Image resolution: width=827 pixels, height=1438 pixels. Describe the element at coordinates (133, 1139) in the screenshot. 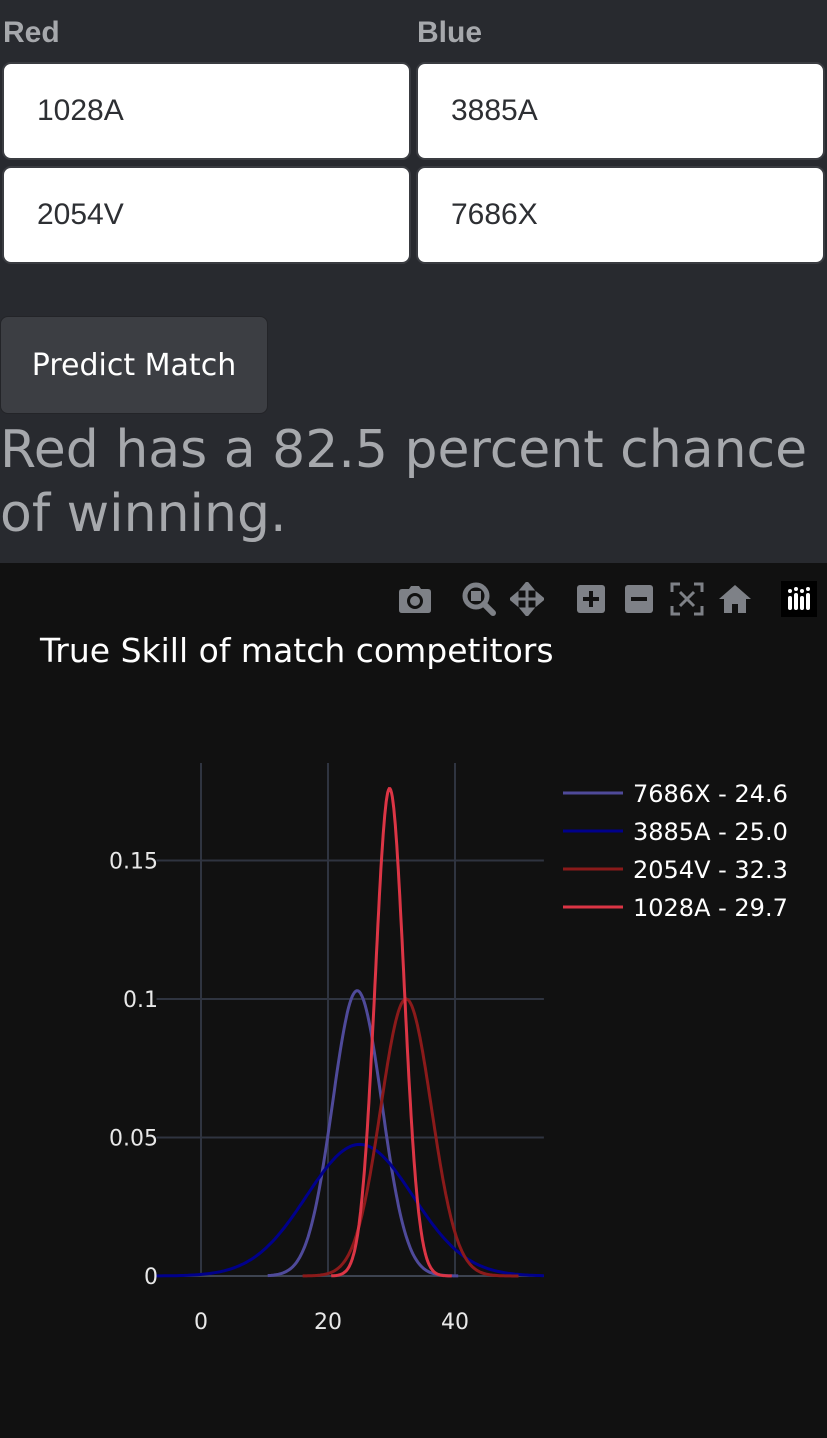

I see `y-tick-label-1: 0.05` at that location.